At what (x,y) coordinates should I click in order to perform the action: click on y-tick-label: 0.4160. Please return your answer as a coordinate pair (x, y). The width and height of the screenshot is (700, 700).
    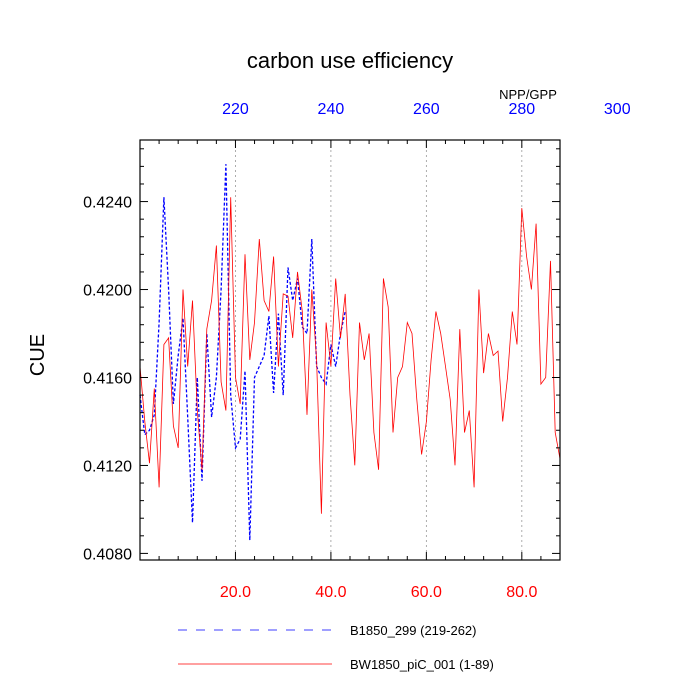
    Looking at the image, I should click on (107, 378).